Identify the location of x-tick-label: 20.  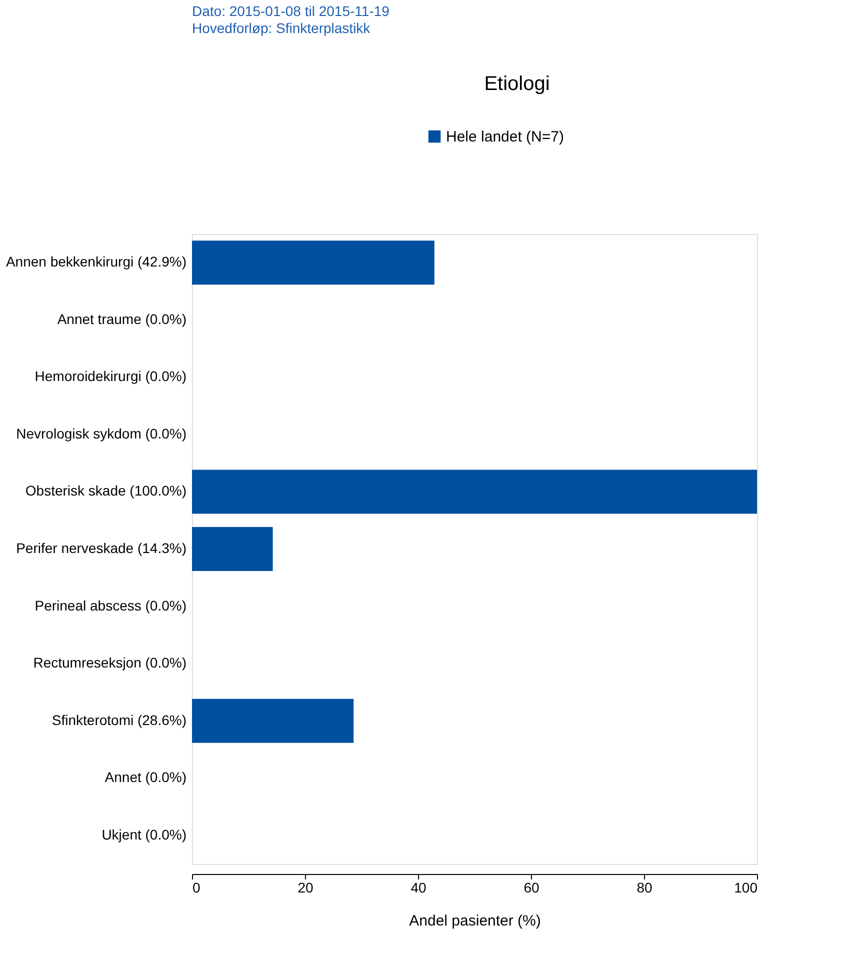
(306, 888).